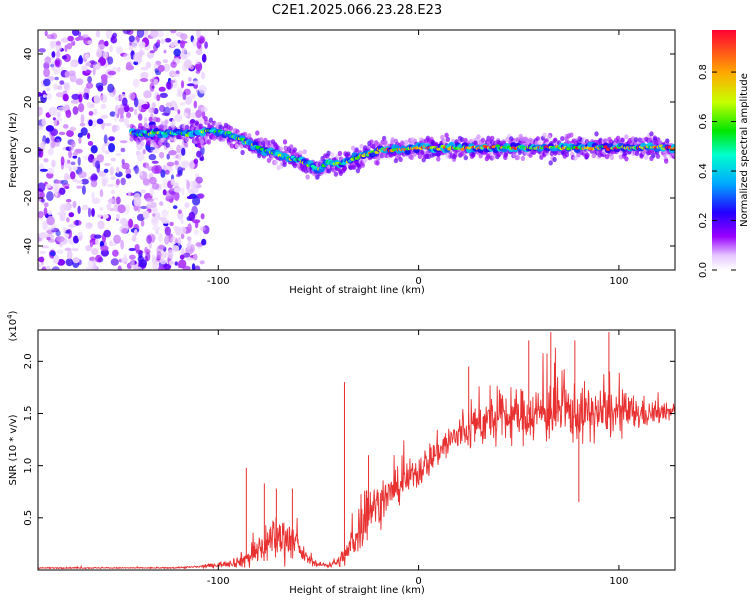 This screenshot has width=750, height=600. Describe the element at coordinates (218, 581) in the screenshot. I see `x-tick-label: -100` at that location.